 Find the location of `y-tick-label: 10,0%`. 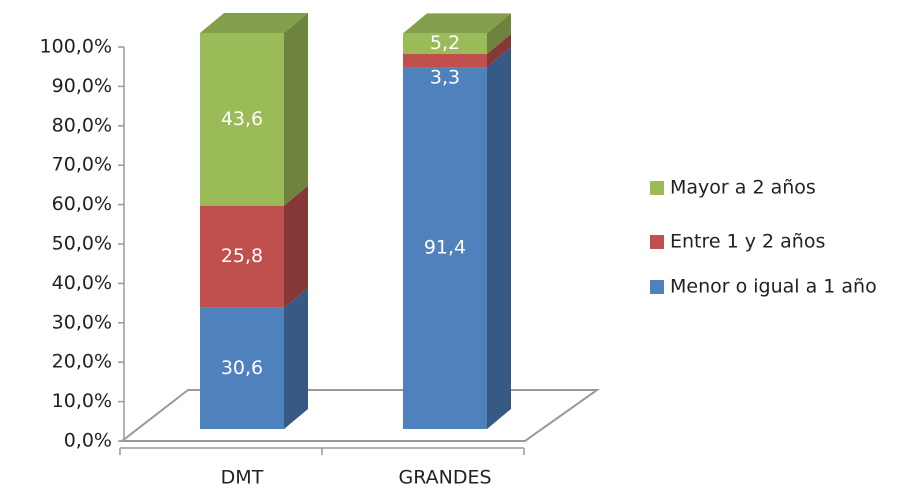

y-tick-label: 10,0% is located at coordinates (82, 401).